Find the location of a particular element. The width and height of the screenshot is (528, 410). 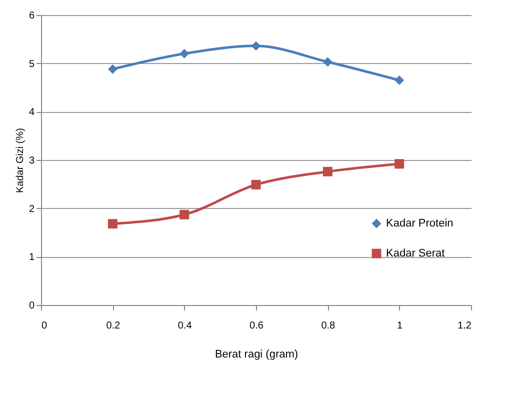

x-tick-label: 0.2 is located at coordinates (113, 326).